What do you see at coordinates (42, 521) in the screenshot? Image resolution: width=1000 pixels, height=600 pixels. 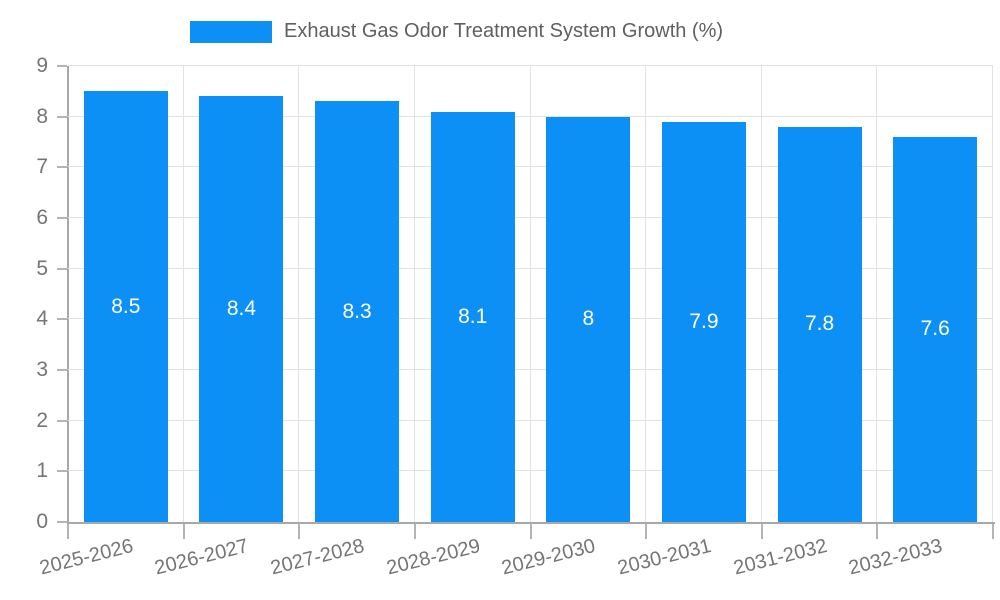 I see `y-axis-tick-label: 0` at bounding box center [42, 521].